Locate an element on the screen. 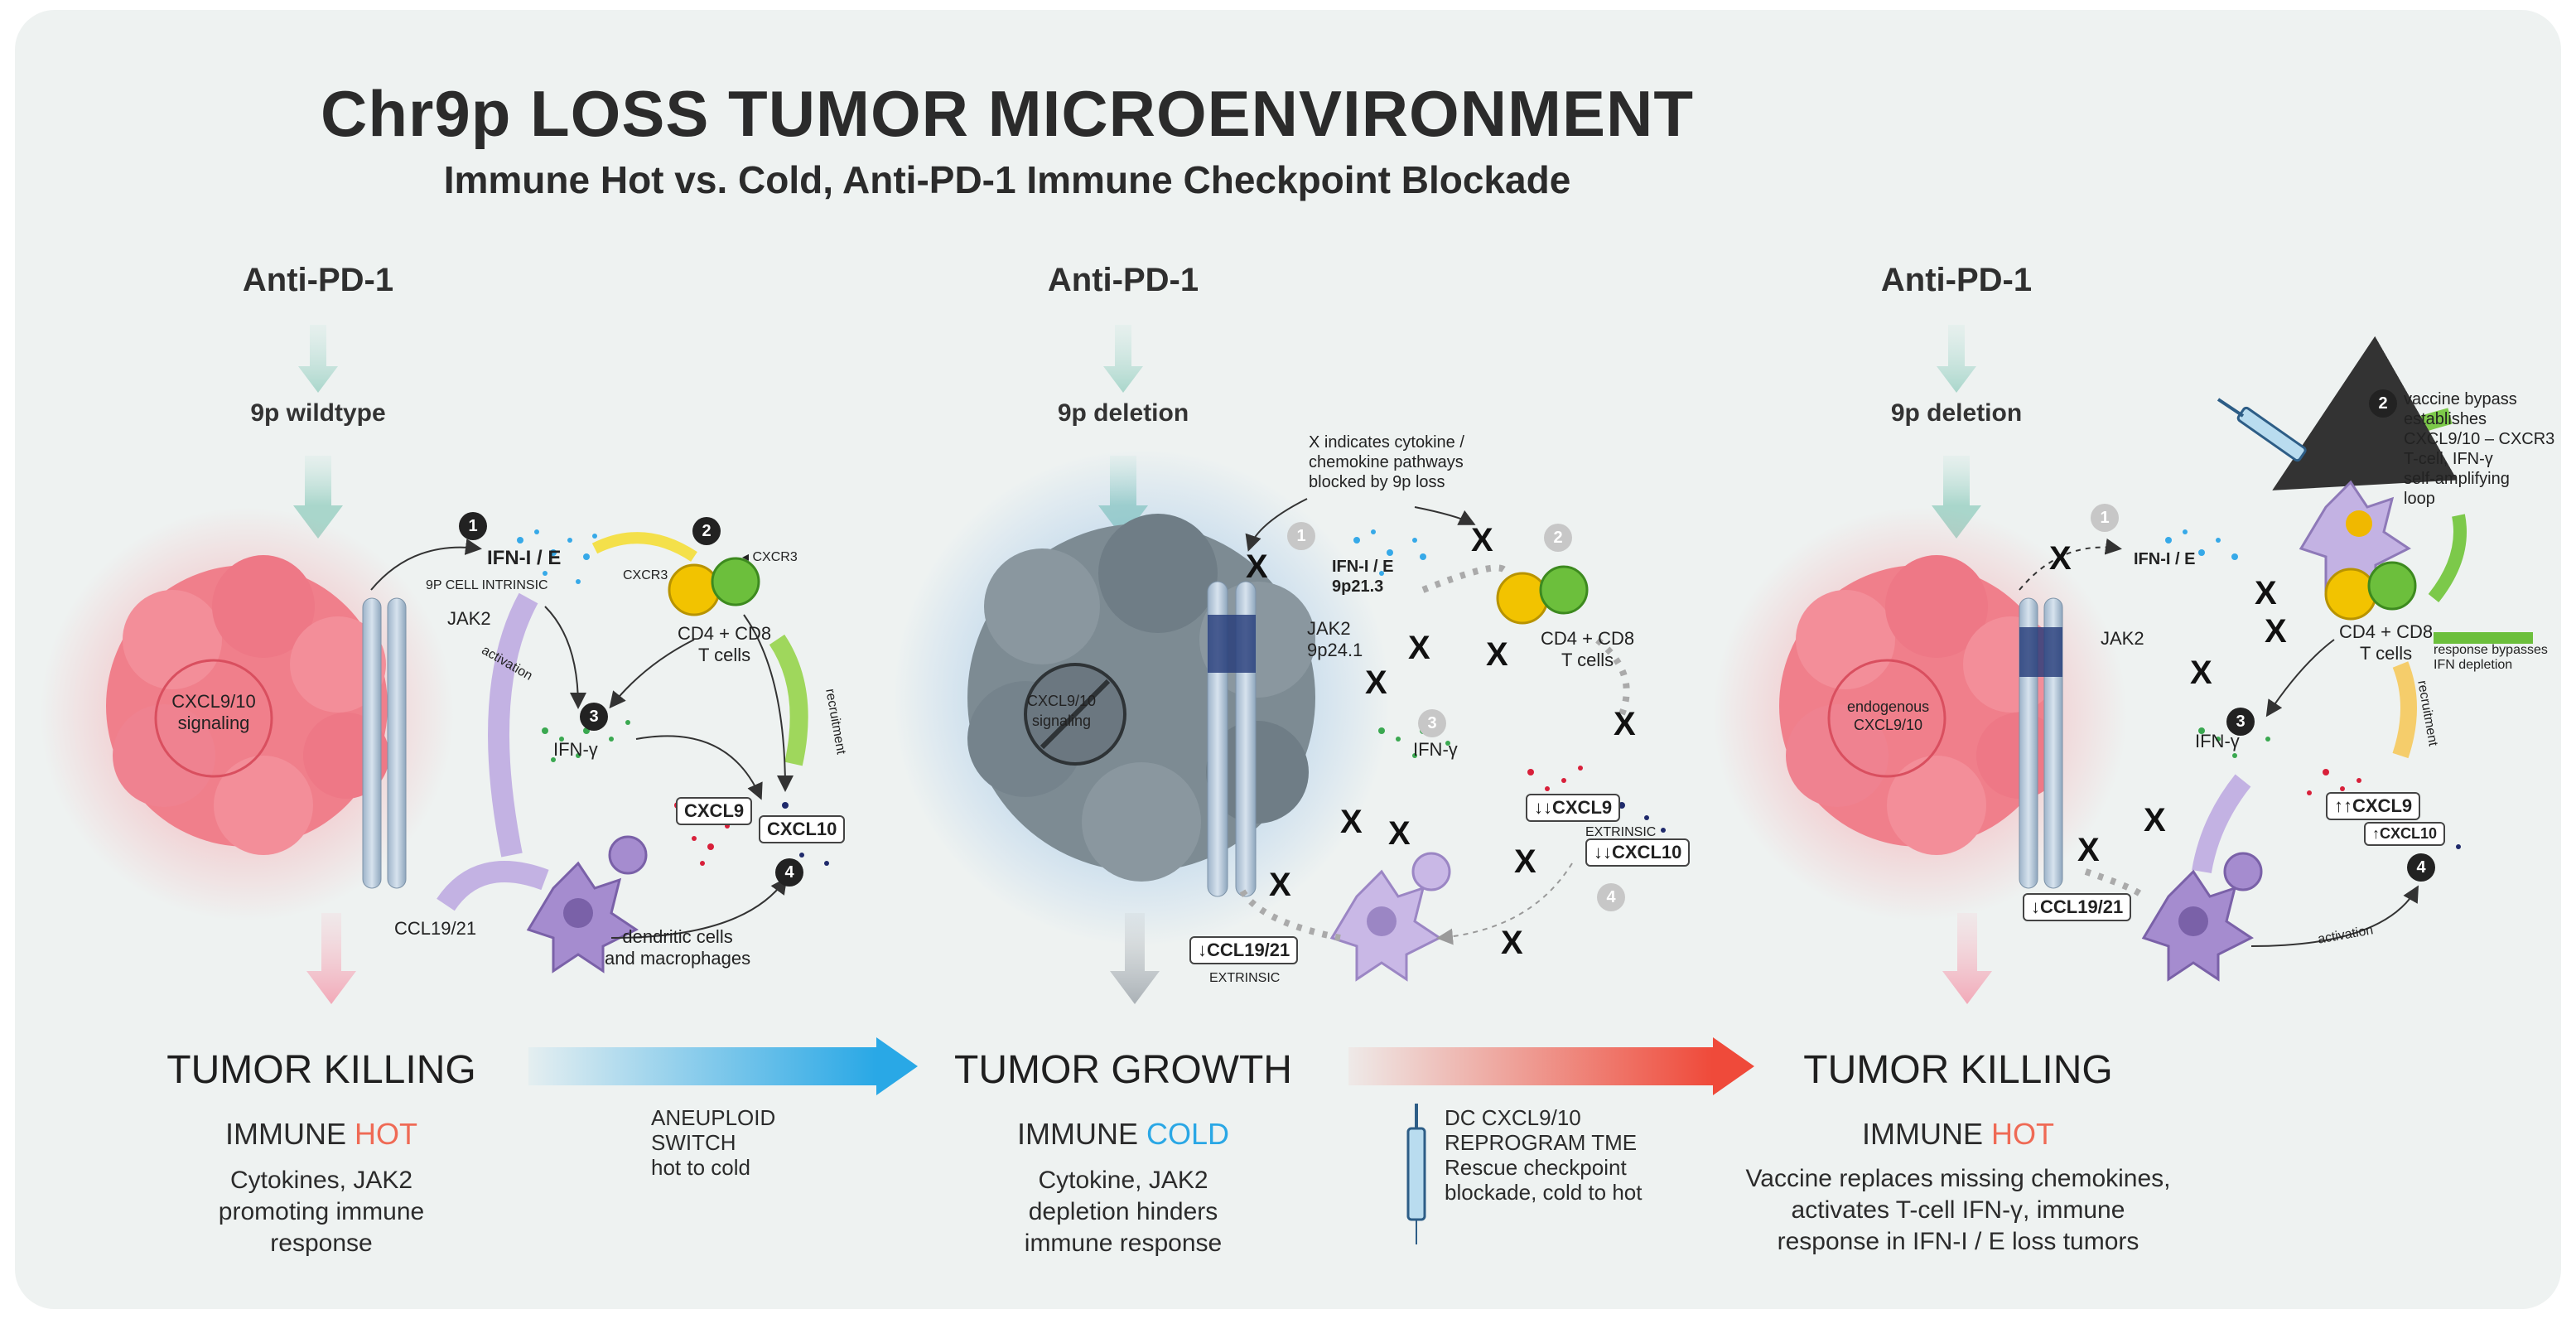  arrow-genotype-to-tumor-1-shaft is located at coordinates (318, 480).